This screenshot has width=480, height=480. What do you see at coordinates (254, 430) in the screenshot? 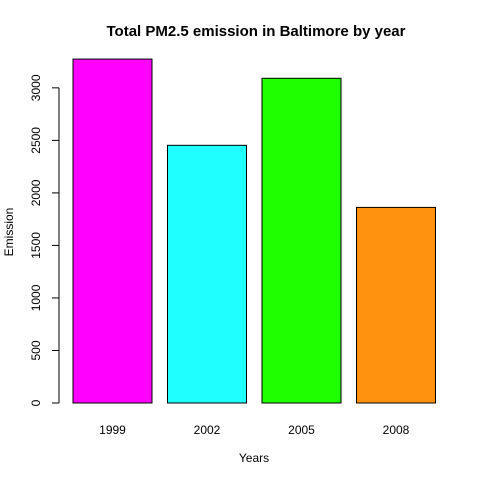
I see `x-tick-labels: 1999 2002 2005 2008` at bounding box center [254, 430].